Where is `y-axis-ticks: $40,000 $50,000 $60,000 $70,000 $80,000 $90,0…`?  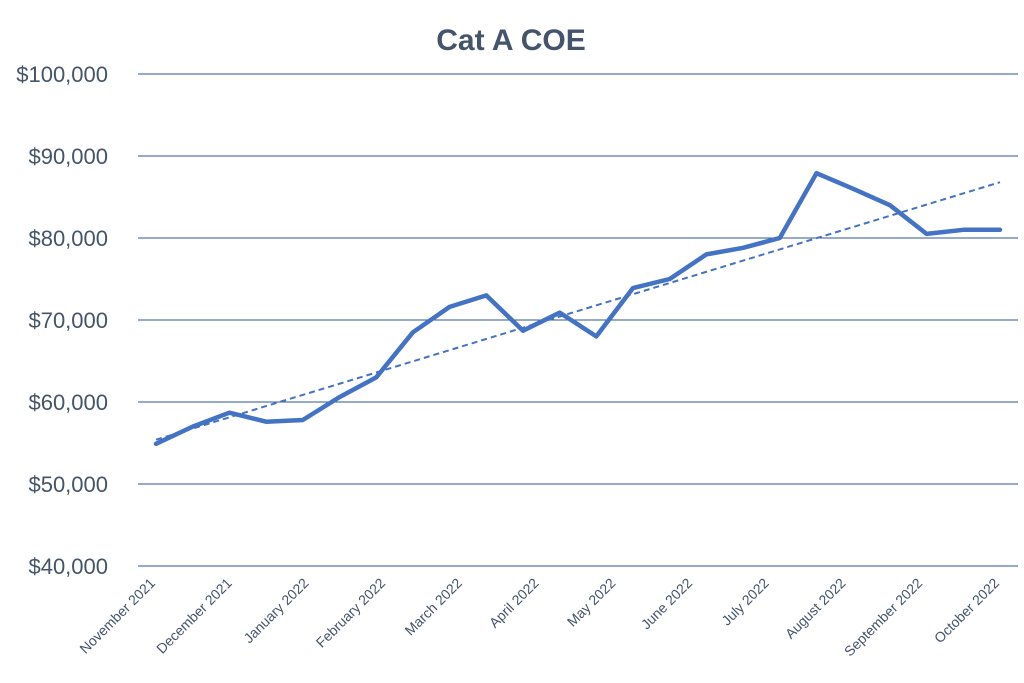
y-axis-ticks: $40,000 $50,000 $60,000 $70,000 $80,000 $90,0… is located at coordinates (62, 320).